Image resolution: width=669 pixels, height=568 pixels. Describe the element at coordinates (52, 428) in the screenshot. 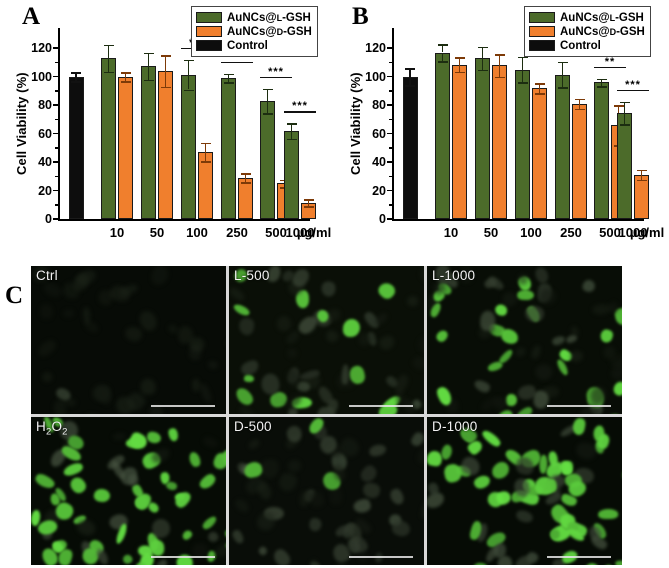

I see `micrograph-label-h2o2: H2O2` at that location.